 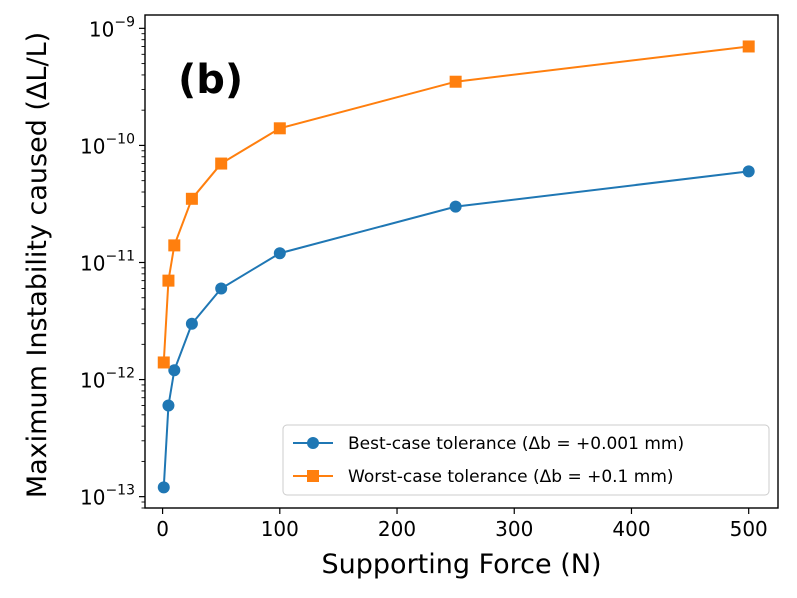 What do you see at coordinates (37, 265) in the screenshot?
I see `y-axis-title: Maximum Instability caused (ΔL/L)` at bounding box center [37, 265].